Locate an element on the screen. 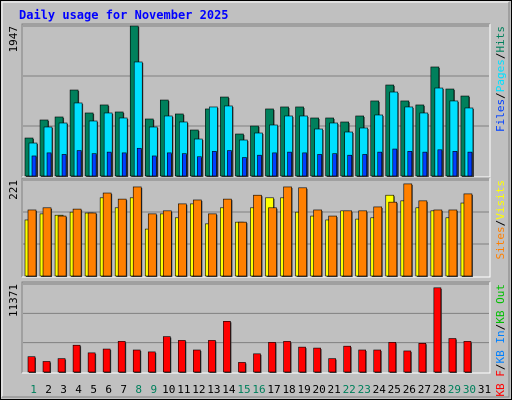 This screenshot has width=512, height=400. x-tick-label: 3 is located at coordinates (63, 389).